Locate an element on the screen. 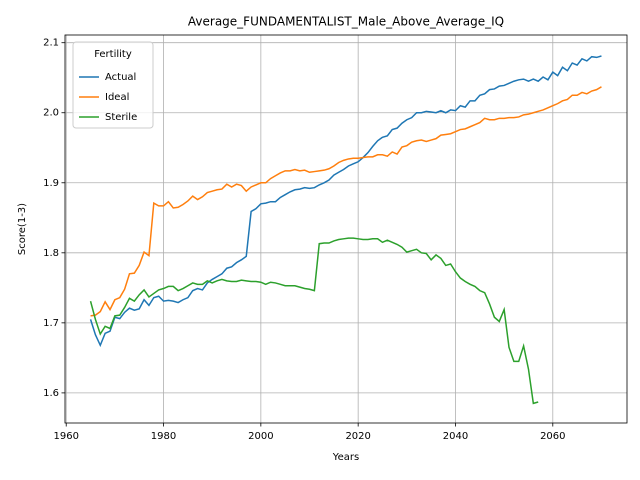  legend-label: Actual is located at coordinates (120, 77).